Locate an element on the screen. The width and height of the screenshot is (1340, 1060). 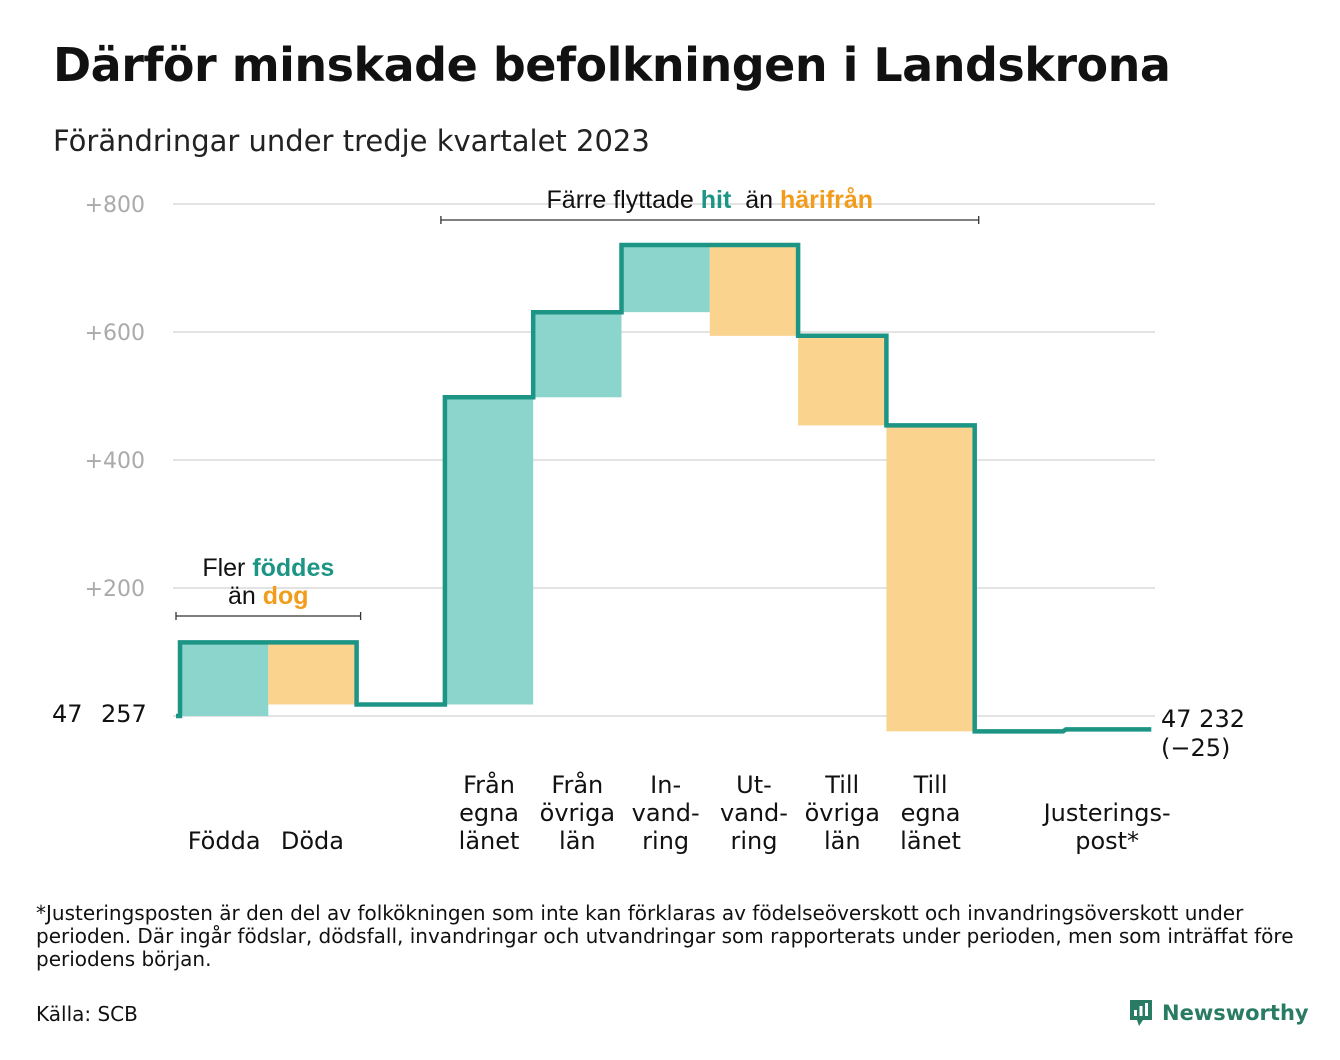
brand-logo: Newsworthy is located at coordinates (1218, 1013).